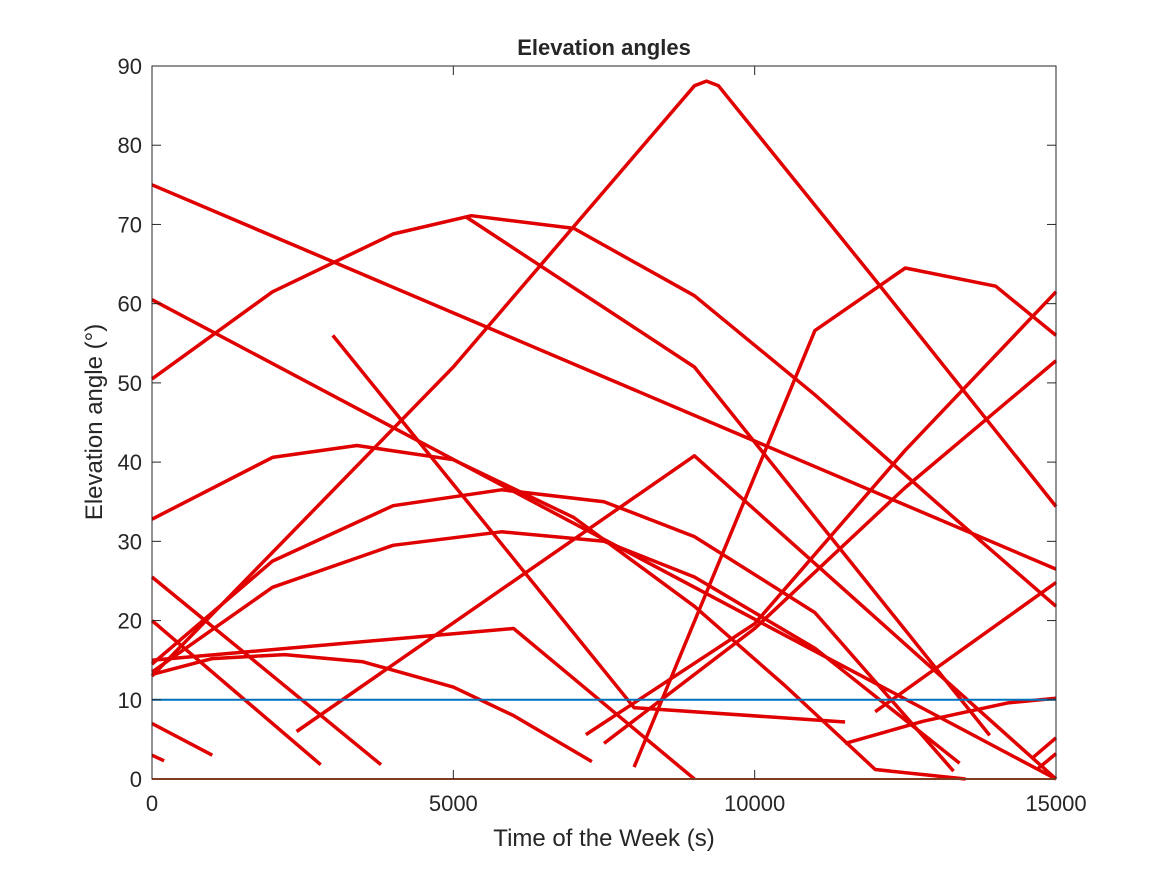 This screenshot has height=875, width=1167. Describe the element at coordinates (130, 621) in the screenshot. I see `y-tick-label: 20` at that location.